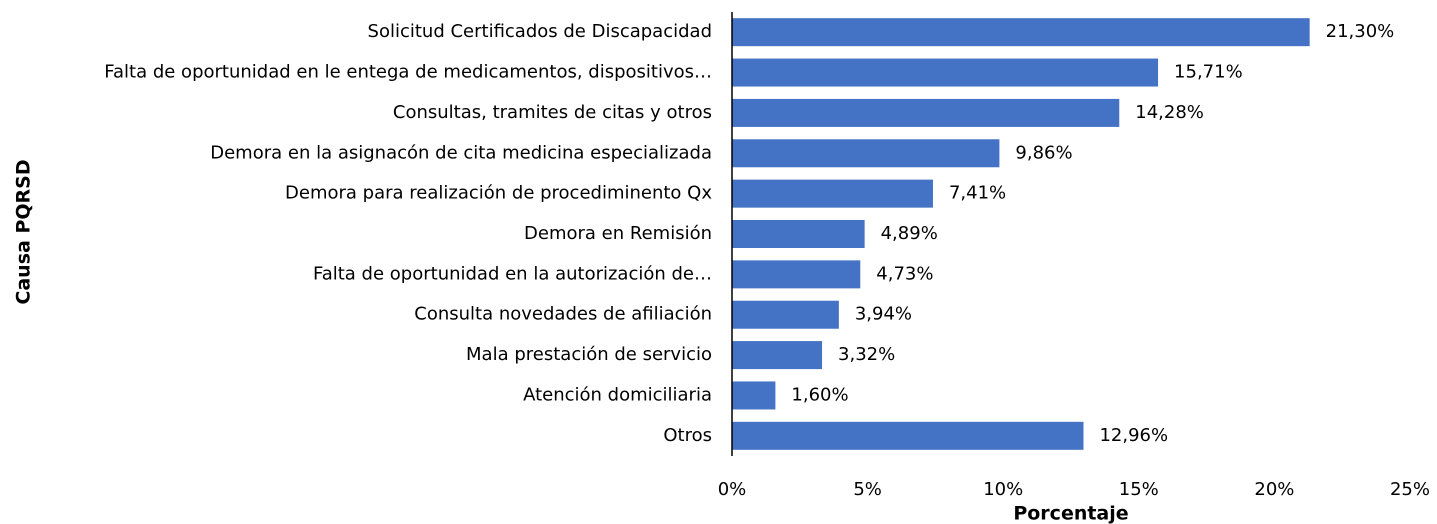 The height and width of the screenshot is (524, 1437). What do you see at coordinates (540, 31) in the screenshot?
I see `y-tick-label: Solicitud Certificados de Discapacidad` at bounding box center [540, 31].